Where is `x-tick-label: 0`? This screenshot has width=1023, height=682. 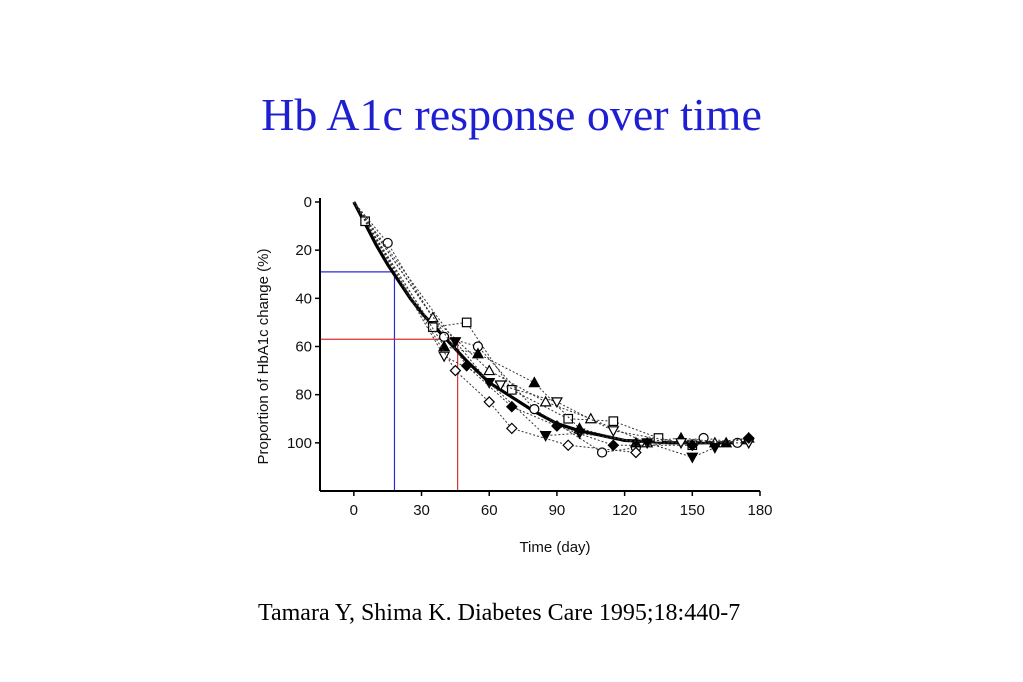
x-tick-label: 0 is located at coordinates (354, 510).